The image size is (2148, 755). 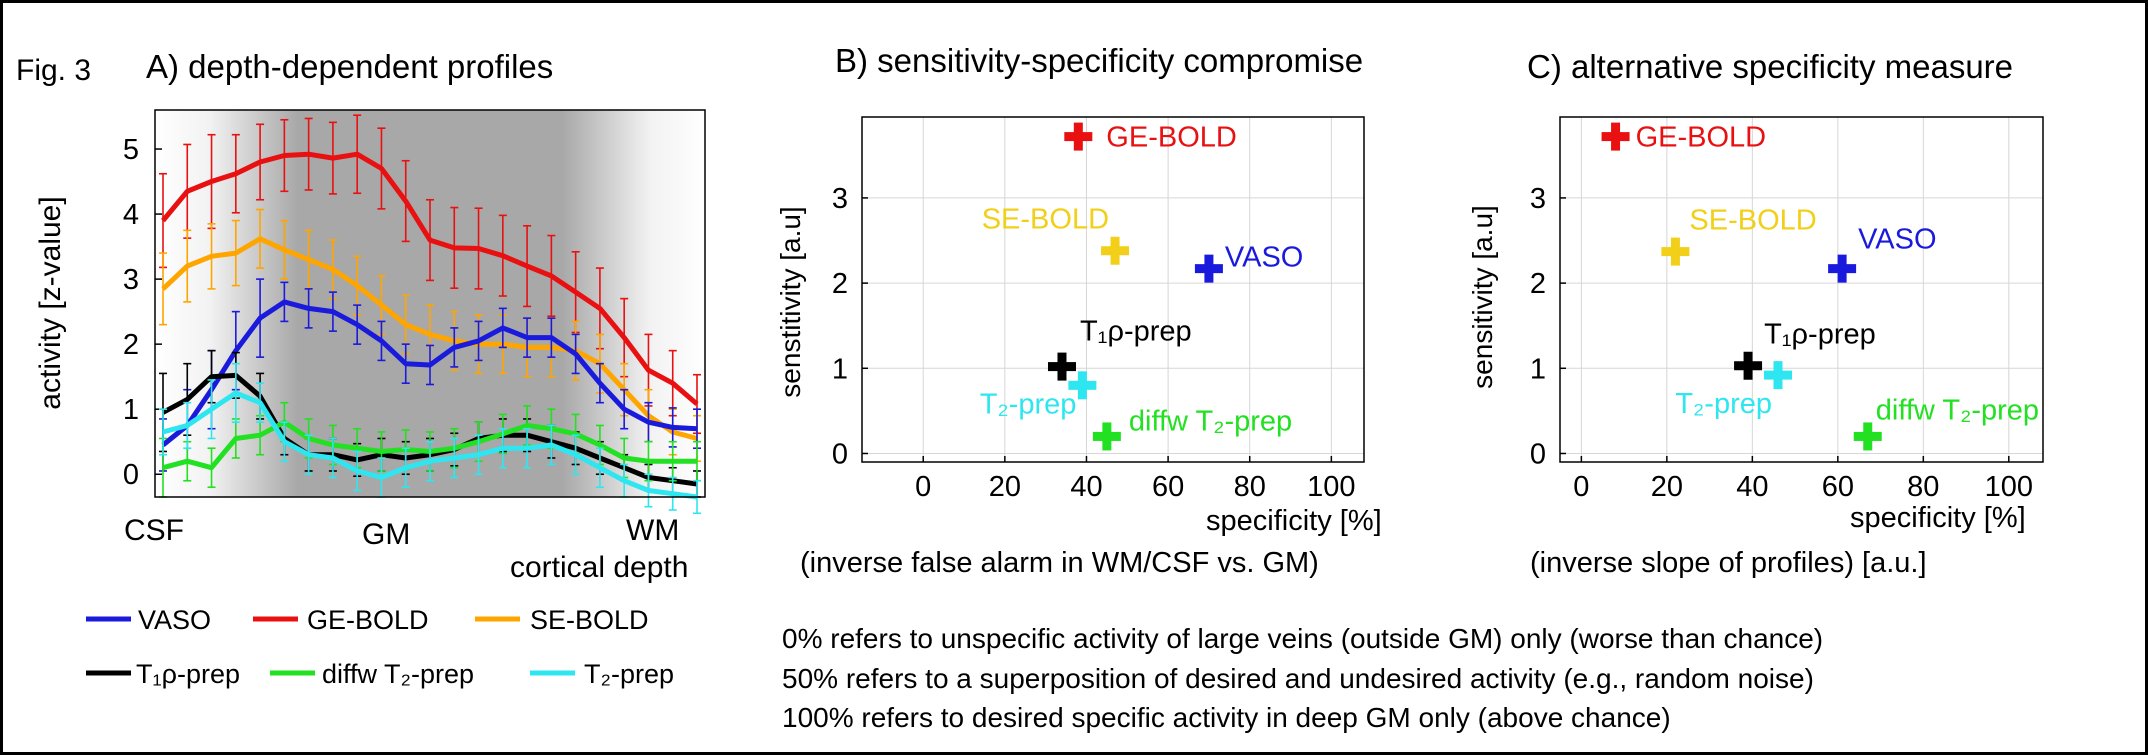 What do you see at coordinates (1538, 284) in the screenshot?
I see `panel-c-ytick-label-2: 2` at bounding box center [1538, 284].